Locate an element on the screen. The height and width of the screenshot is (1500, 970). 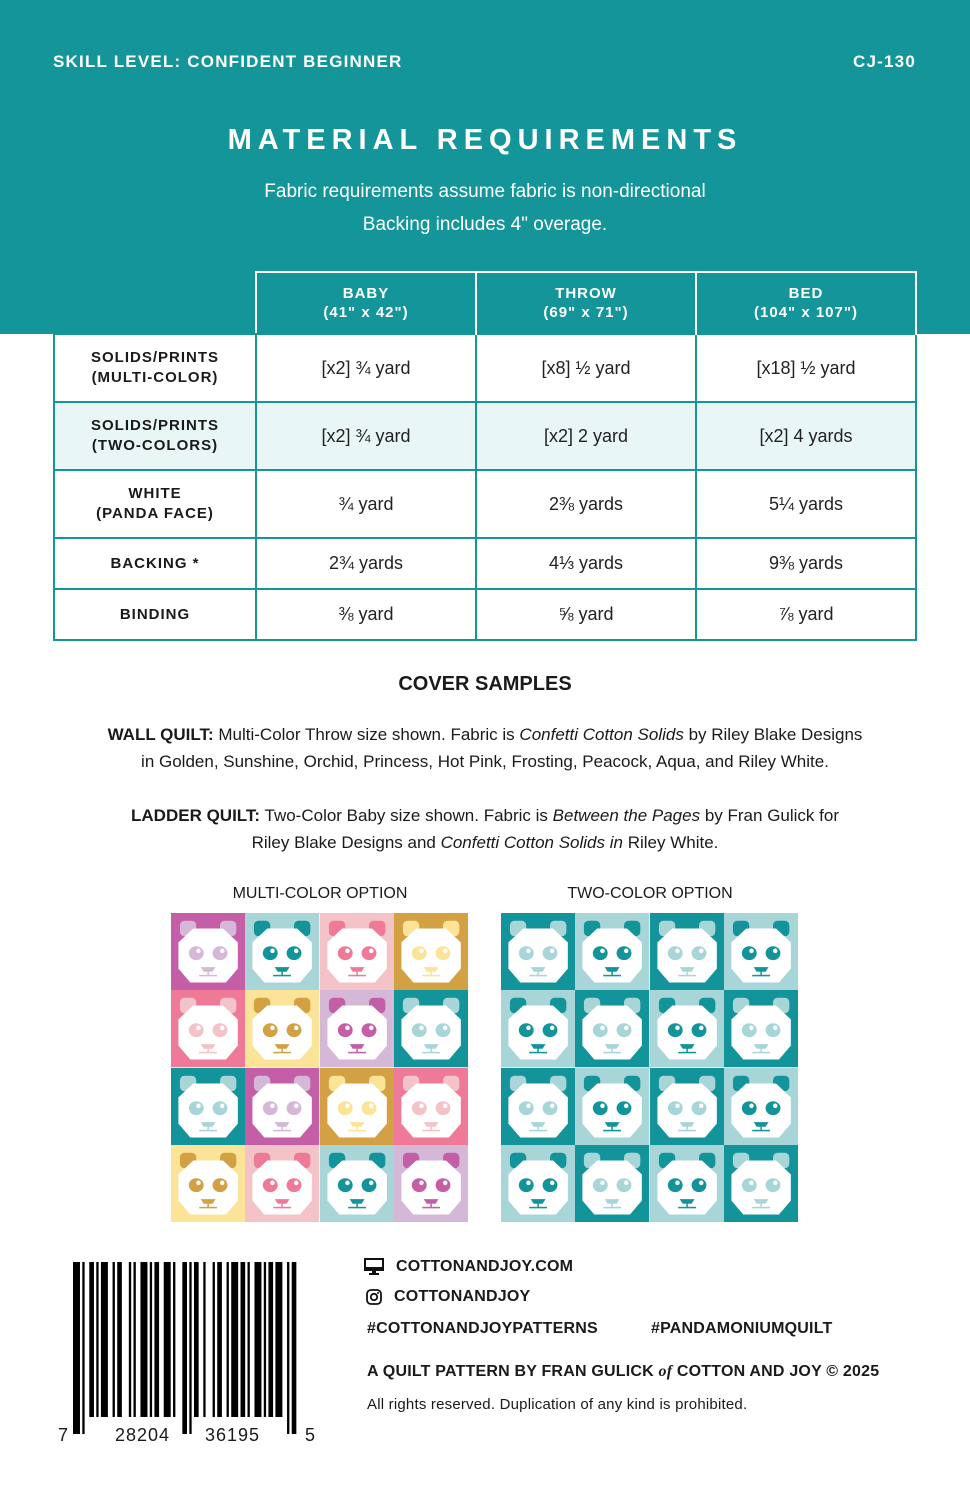
cell: [x8] ½ yard is located at coordinates (586, 368).